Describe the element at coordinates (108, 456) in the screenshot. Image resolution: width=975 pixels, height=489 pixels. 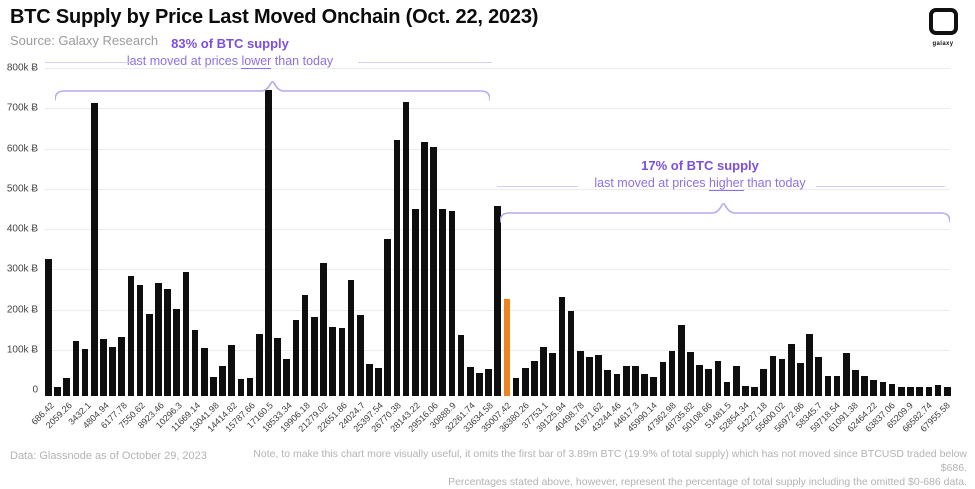
I see `data-source-note: Data: Glassnode as of October 29, 2023` at that location.